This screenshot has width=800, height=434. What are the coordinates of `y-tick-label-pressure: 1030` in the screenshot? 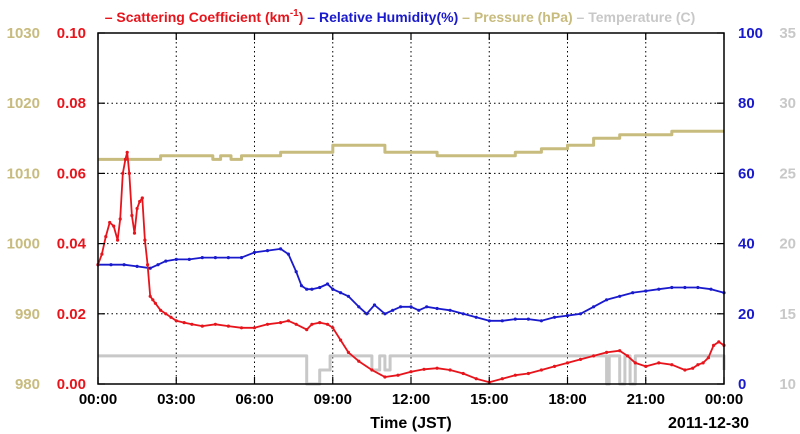 It's located at (23, 33).